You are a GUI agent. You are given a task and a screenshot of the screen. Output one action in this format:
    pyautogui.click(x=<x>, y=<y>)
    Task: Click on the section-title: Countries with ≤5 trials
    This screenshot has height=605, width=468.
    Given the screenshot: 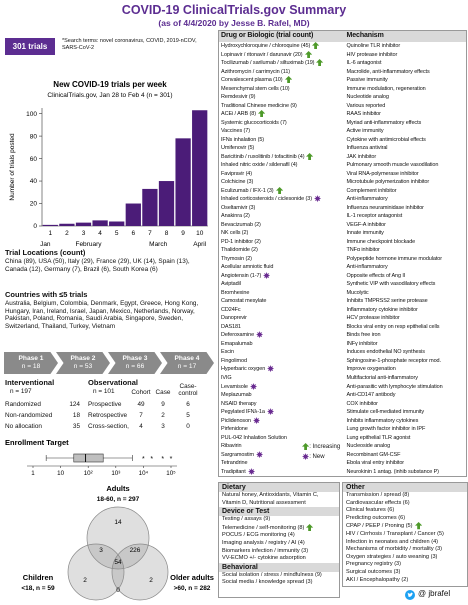 What is the action you would take?
    pyautogui.click(x=46, y=294)
    